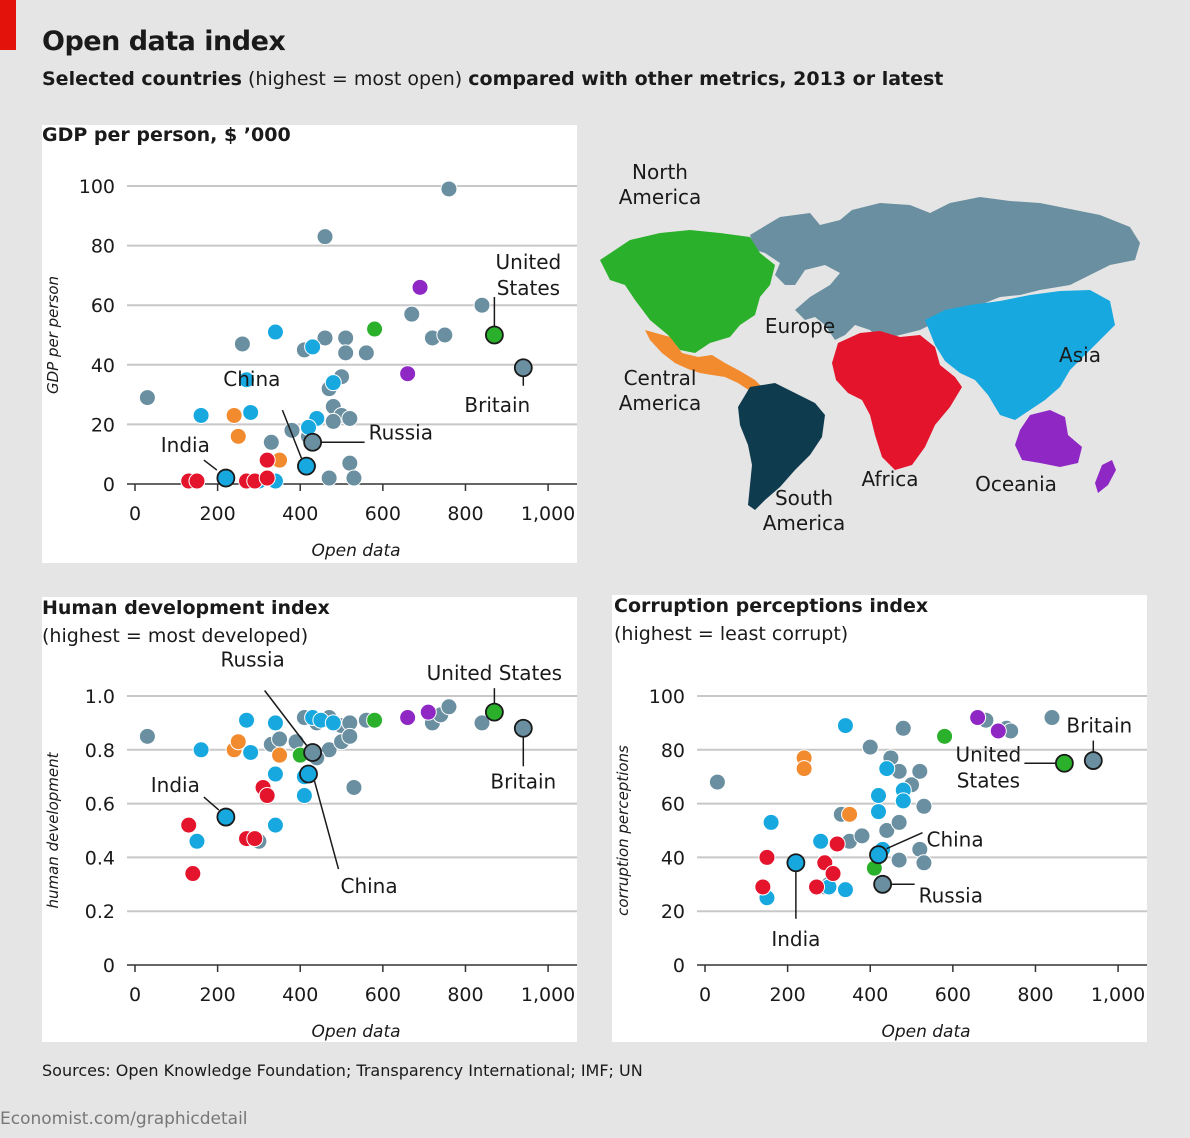 This screenshot has height=1138, width=1190. Describe the element at coordinates (889, 479) in the screenshot. I see `map-label-africa: Africa` at that location.